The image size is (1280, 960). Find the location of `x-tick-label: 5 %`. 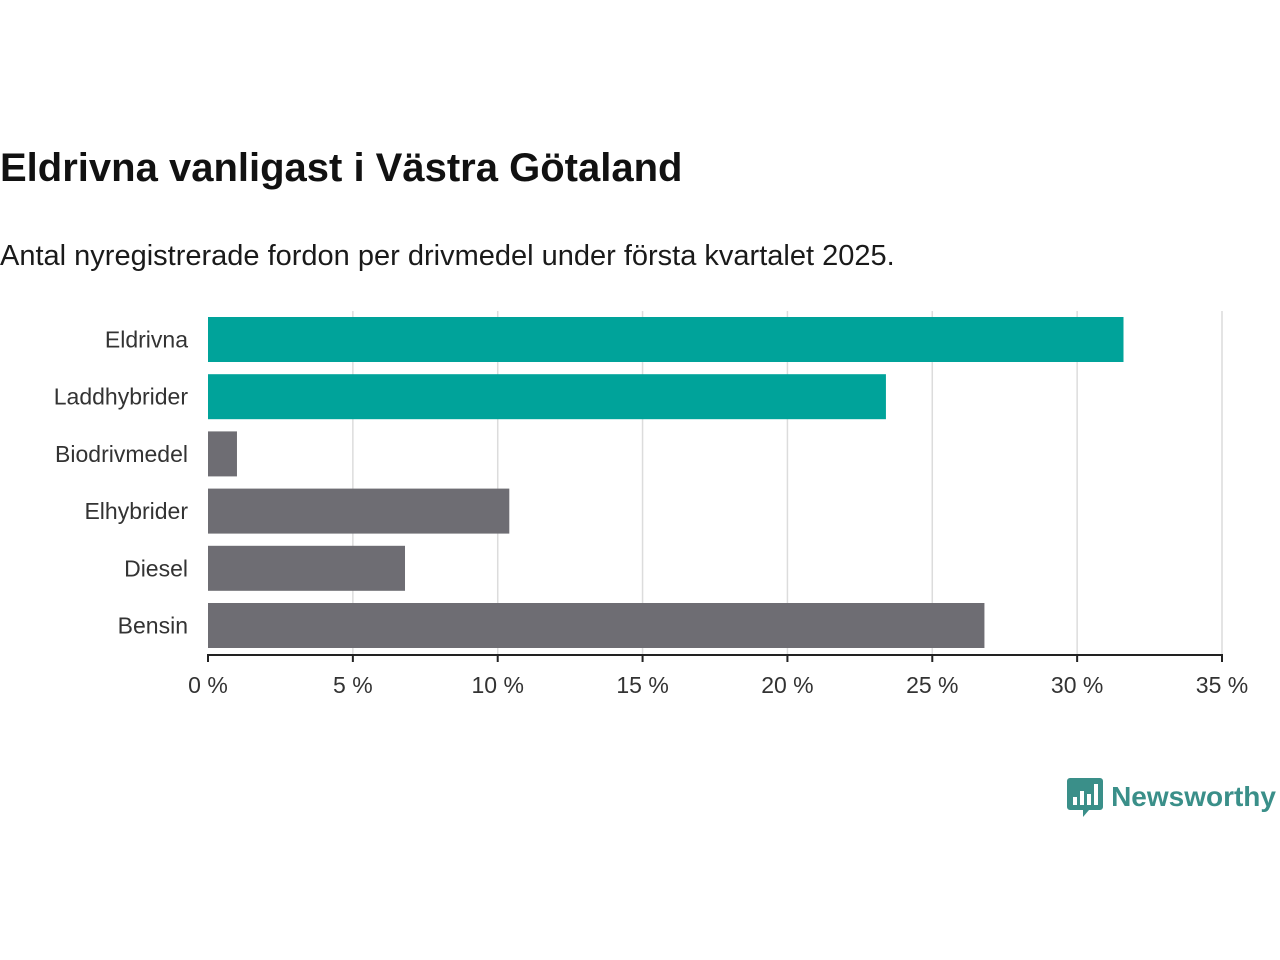

x-tick-label: 5 % is located at coordinates (353, 685).